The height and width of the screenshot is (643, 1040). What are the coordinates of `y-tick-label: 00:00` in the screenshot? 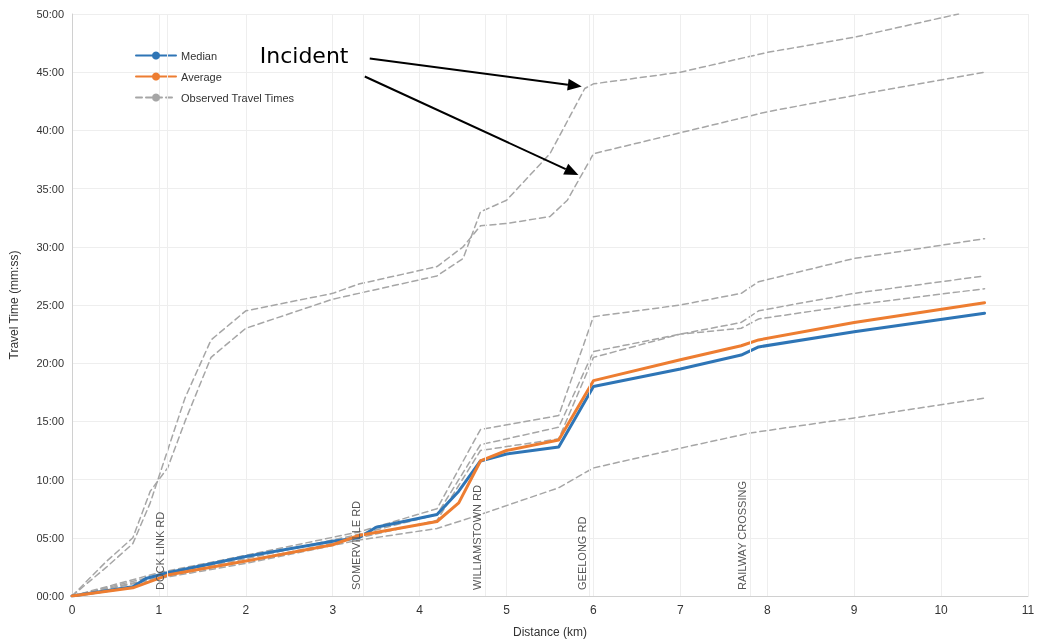 It's located at (50, 596).